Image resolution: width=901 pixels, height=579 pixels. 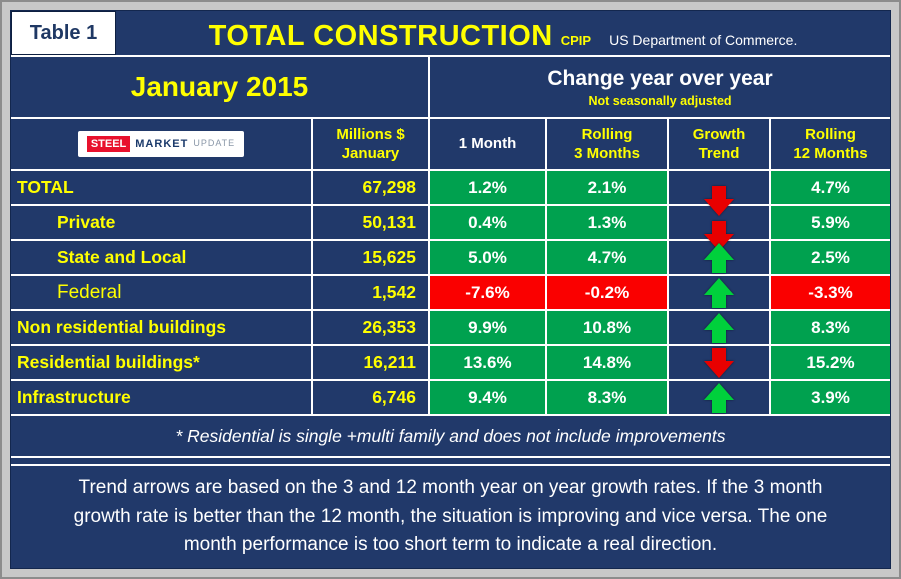 I want to click on rolling-12-cell: 2.5%, so click(x=829, y=257).